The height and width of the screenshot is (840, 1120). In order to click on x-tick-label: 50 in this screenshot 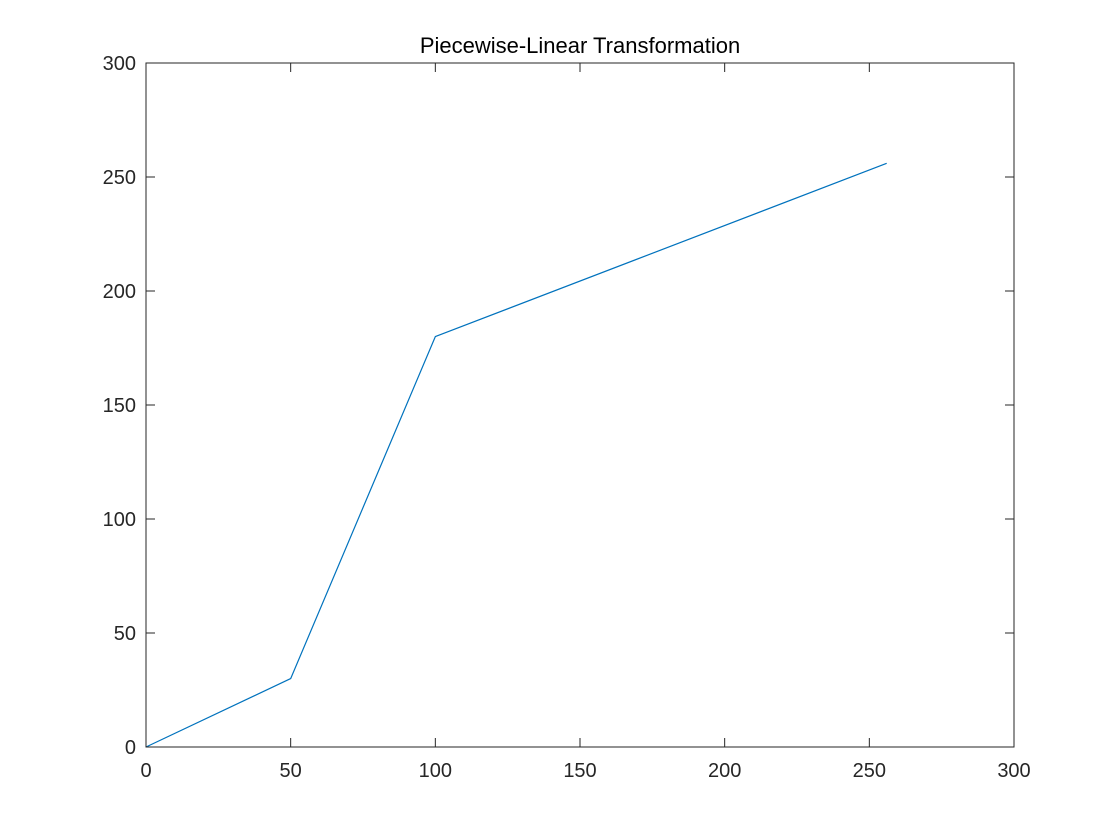, I will do `click(291, 771)`.